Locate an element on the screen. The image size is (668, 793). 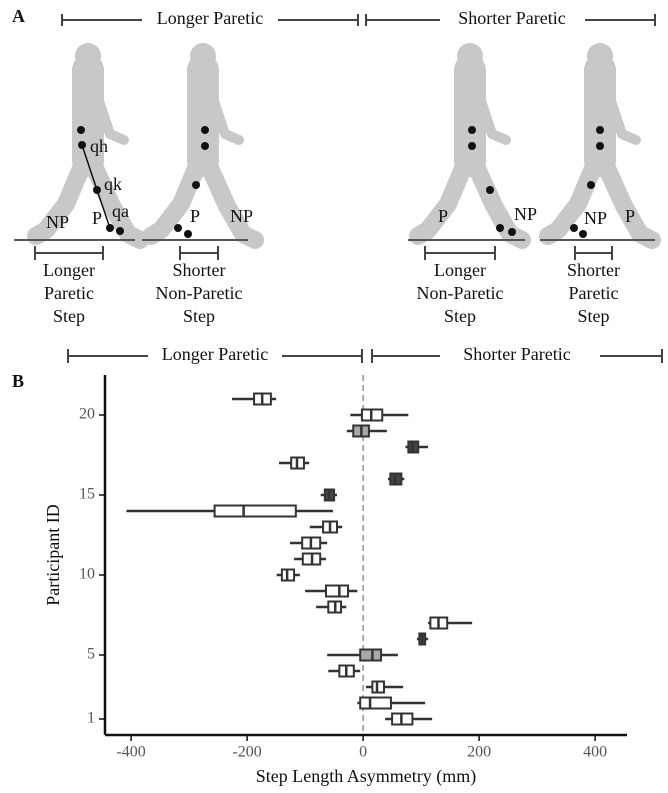
y-tick-label: 1 is located at coordinates (91, 718).